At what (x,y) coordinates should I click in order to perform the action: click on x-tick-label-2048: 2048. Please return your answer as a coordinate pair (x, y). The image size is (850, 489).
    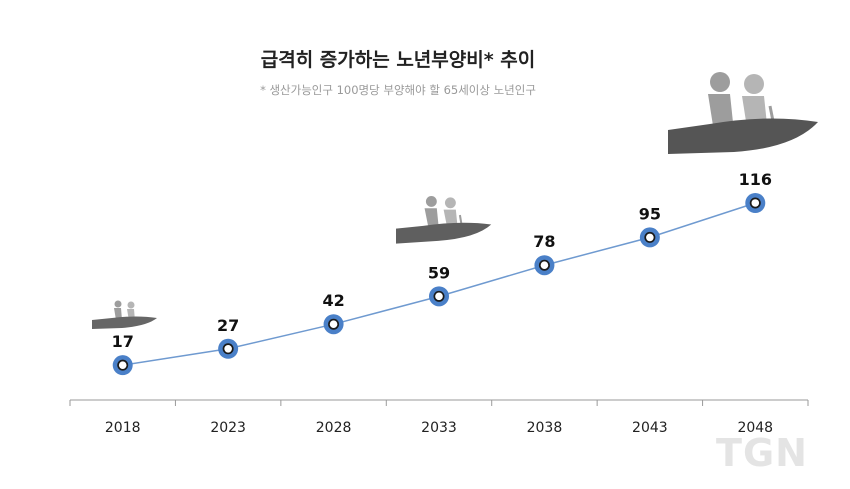
    Looking at the image, I should click on (755, 428).